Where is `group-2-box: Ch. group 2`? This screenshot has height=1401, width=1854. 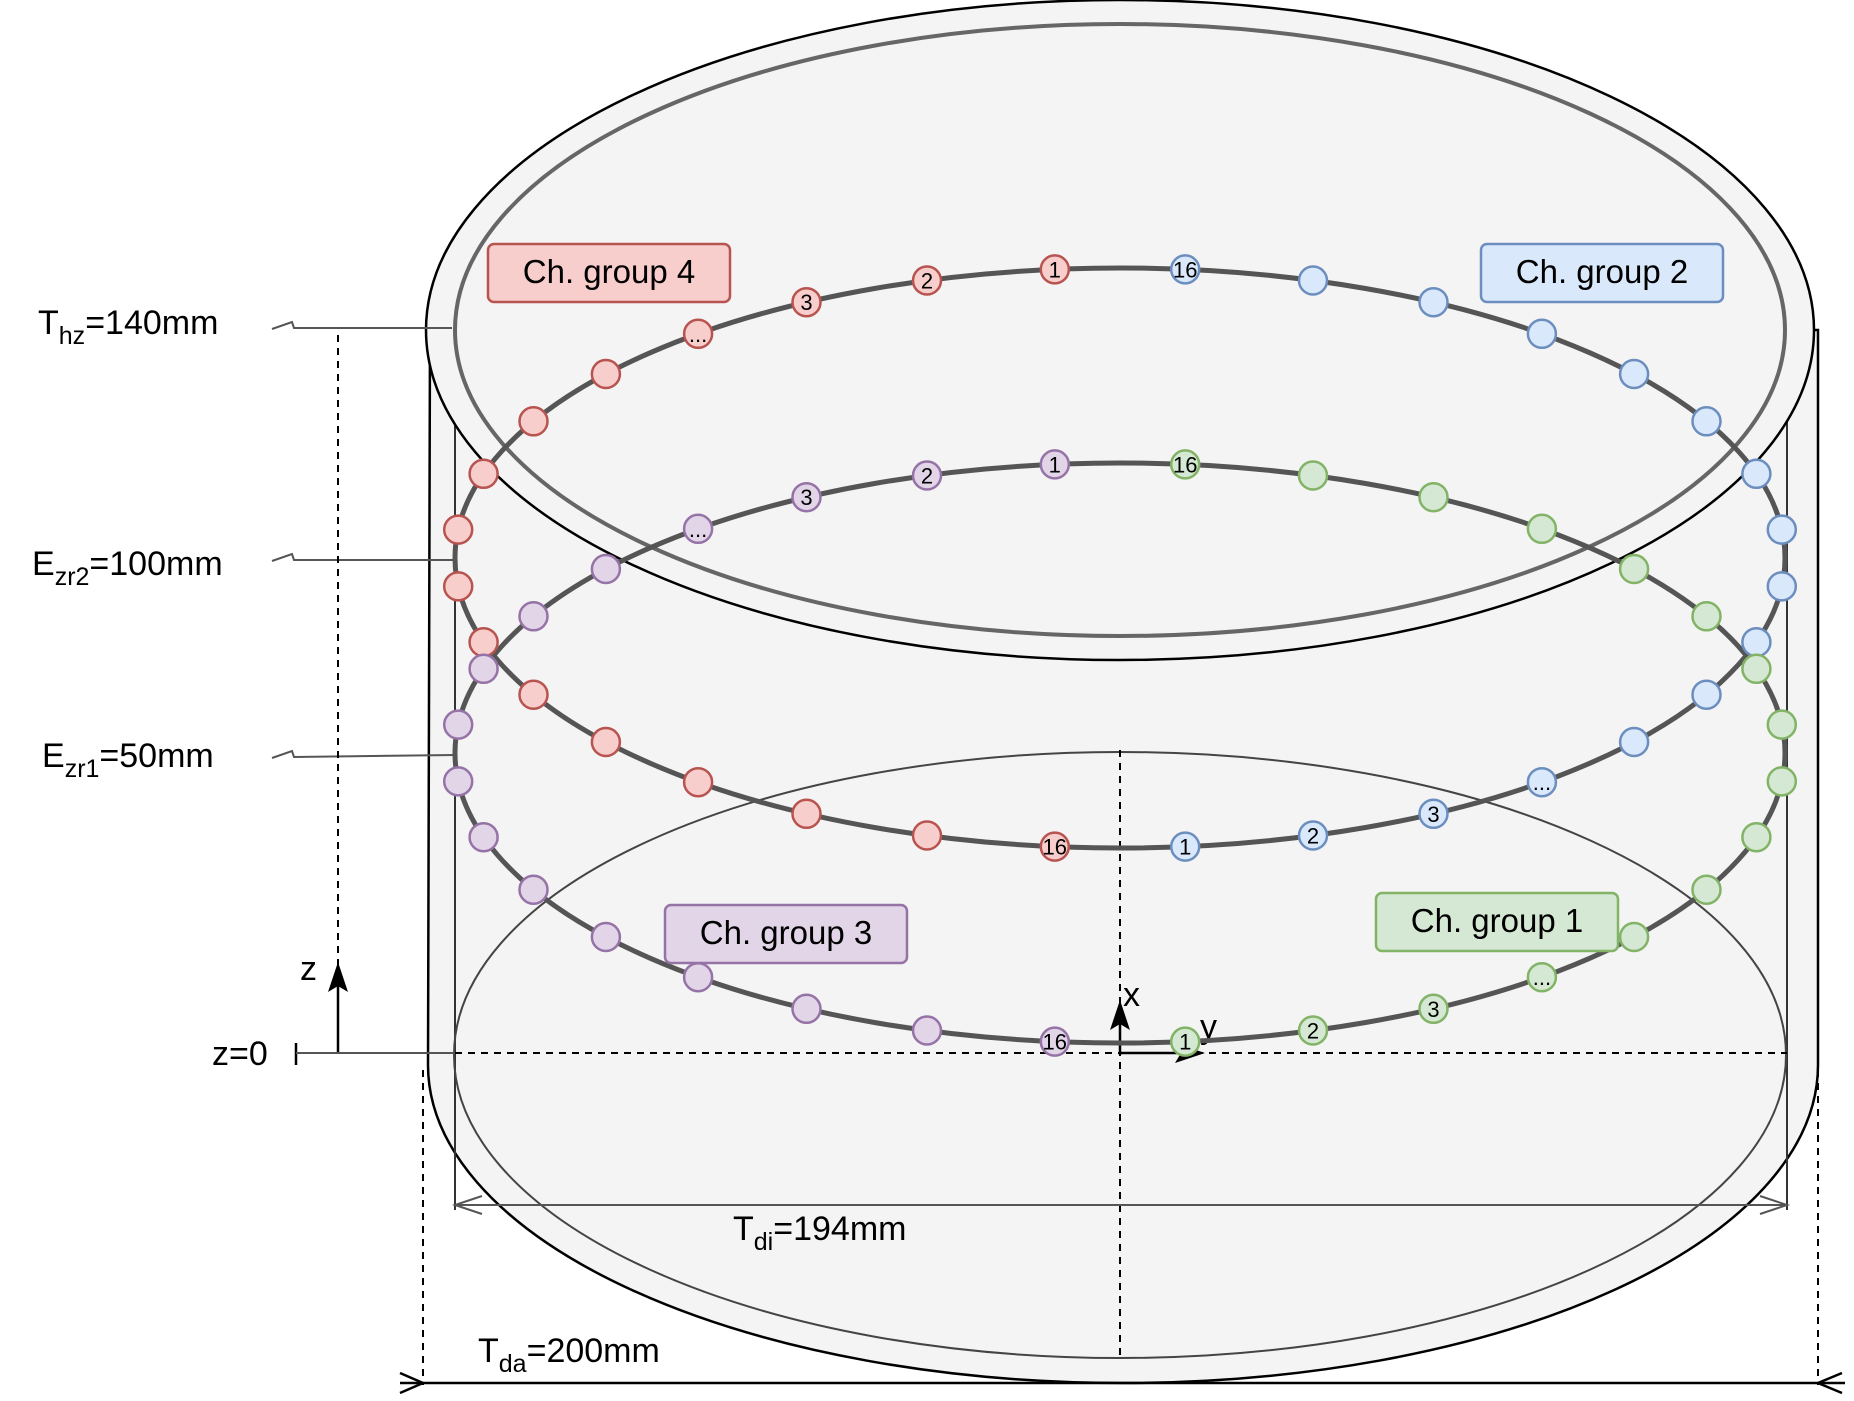 group-2-box: Ch. group 2 is located at coordinates (1602, 273).